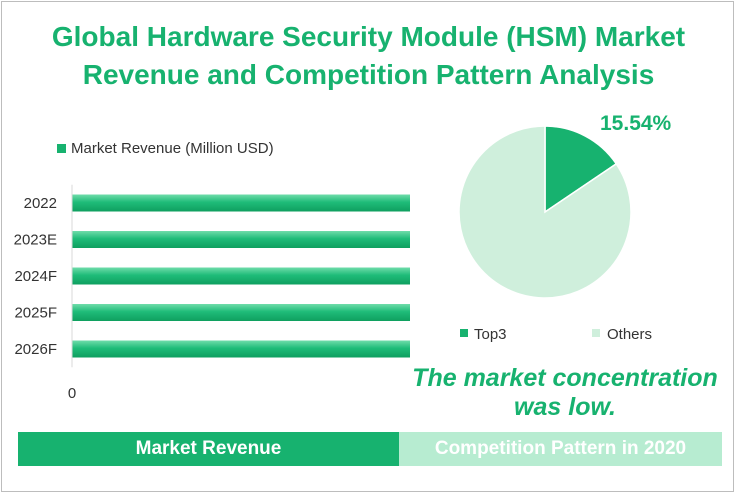 This screenshot has height=495, width=737. I want to click on pie-slice-others, so click(545, 212).